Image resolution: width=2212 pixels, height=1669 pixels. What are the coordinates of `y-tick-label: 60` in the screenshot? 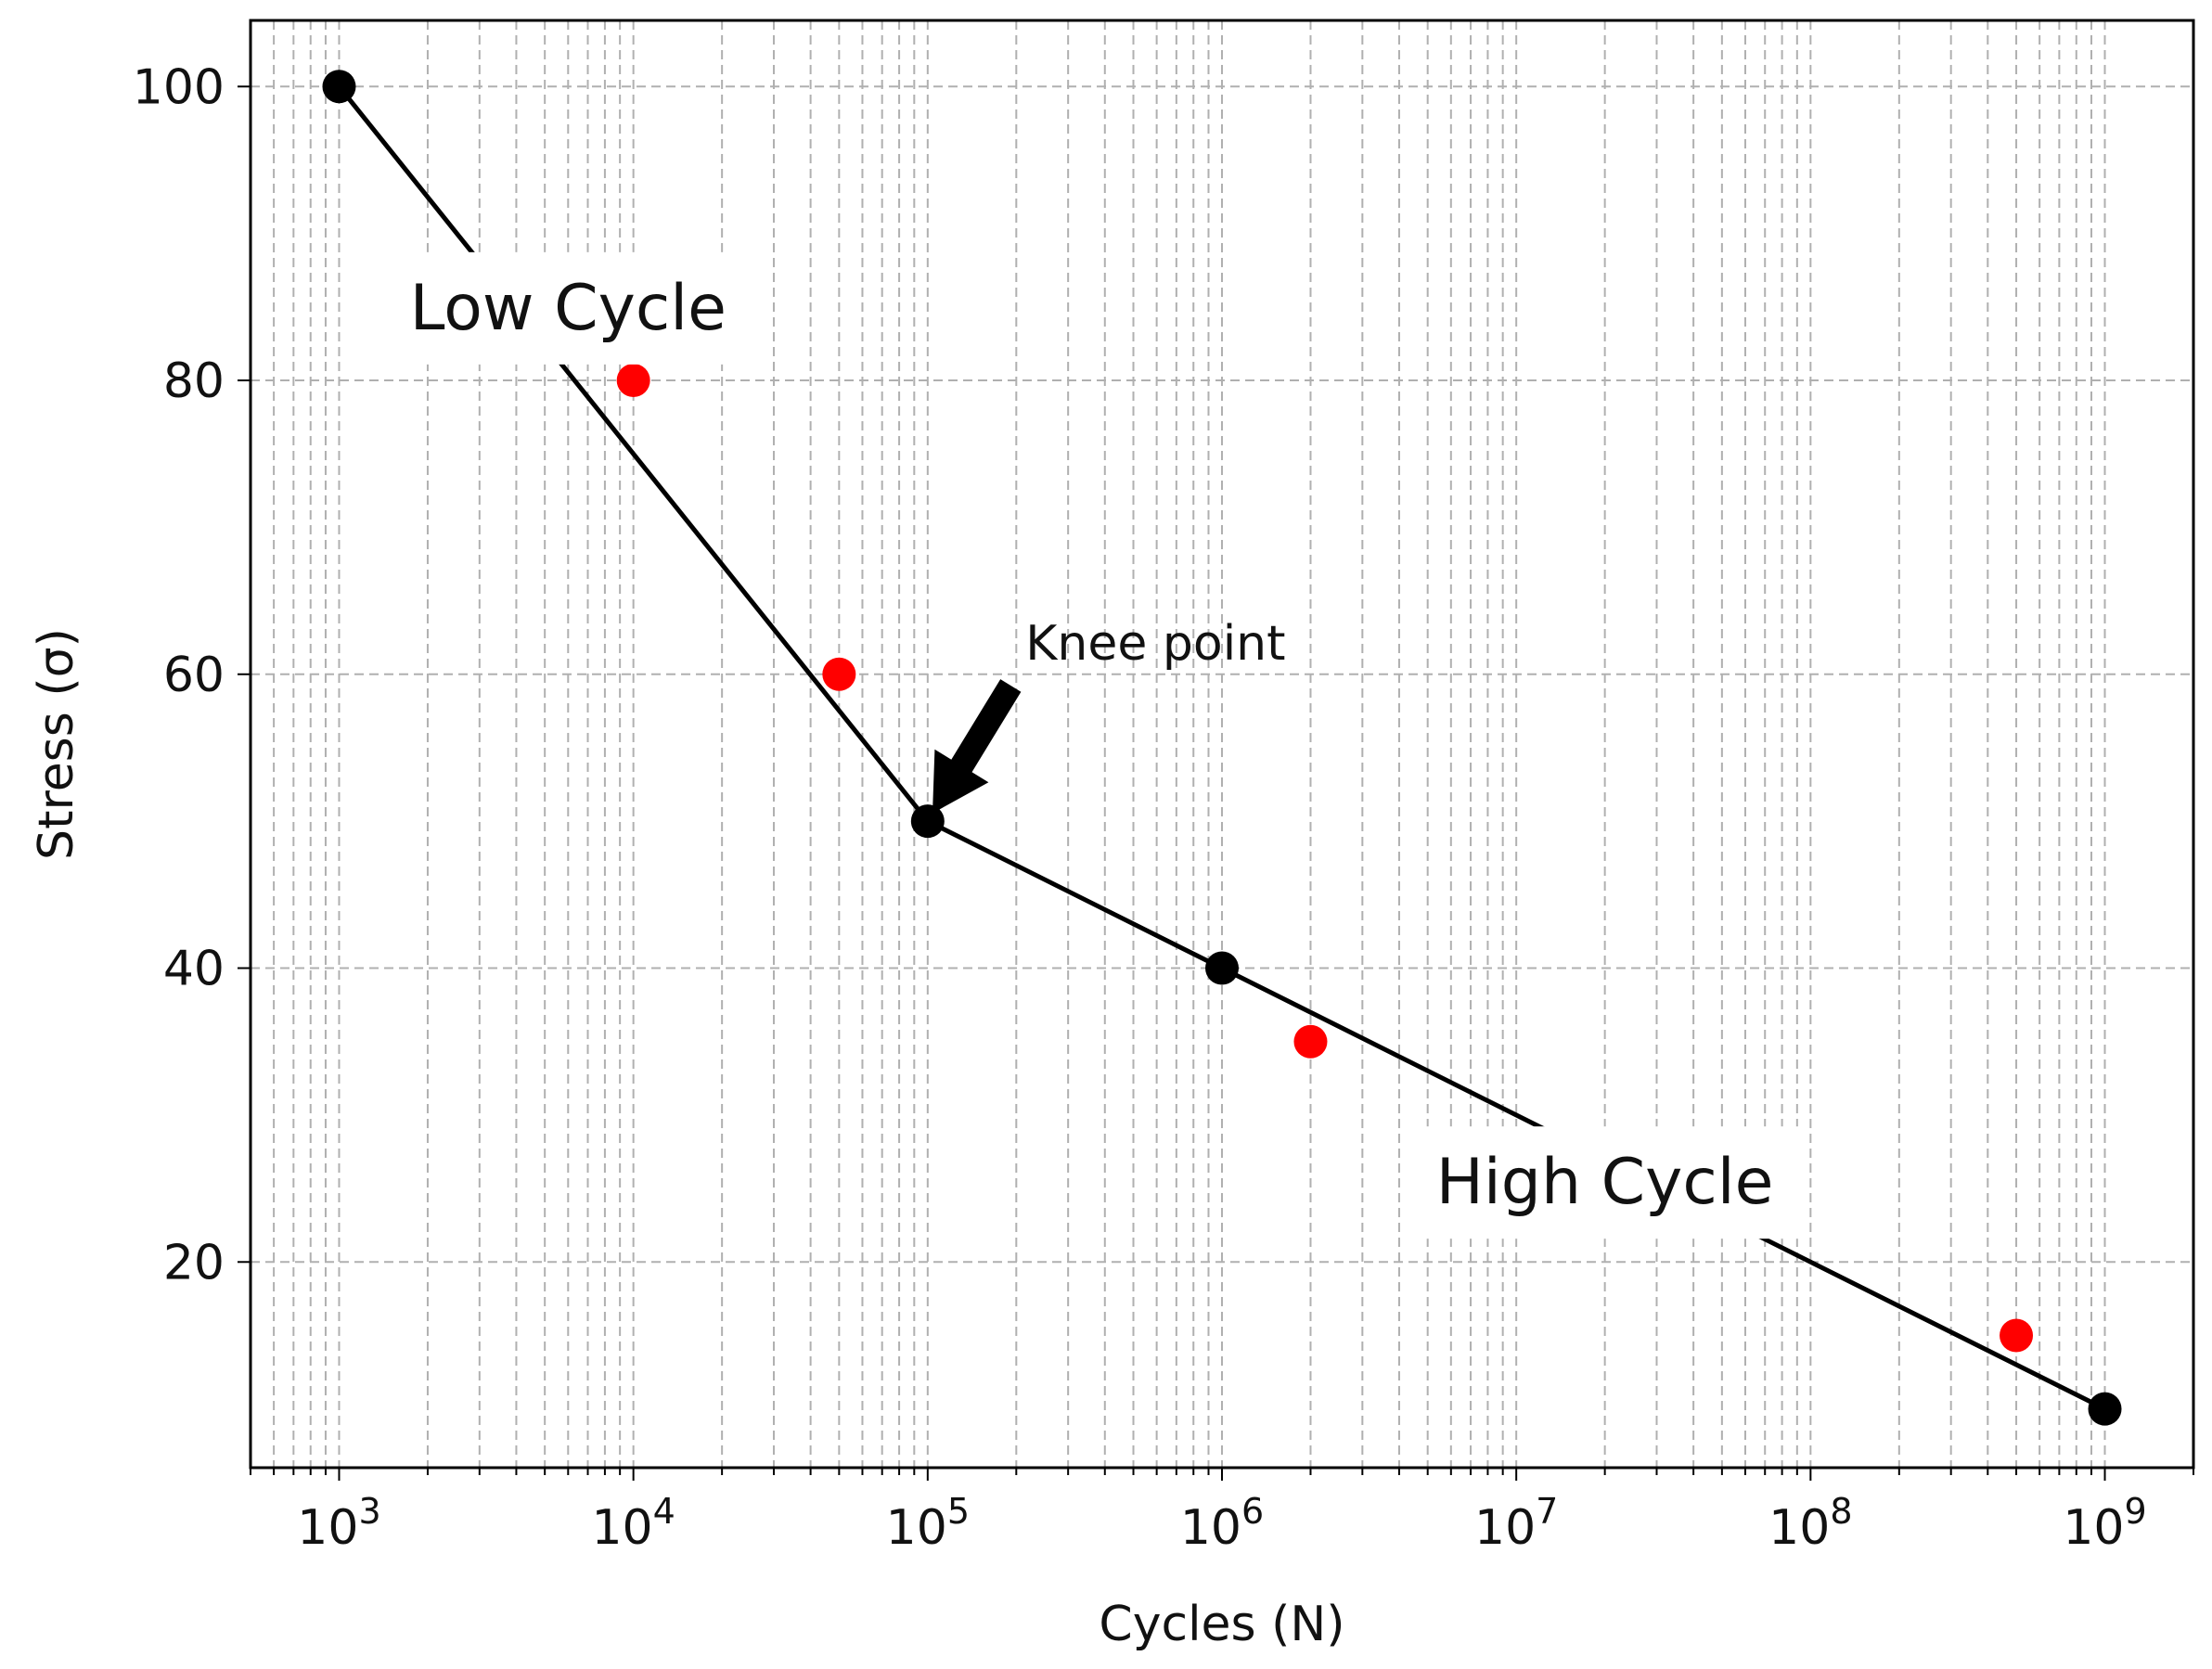 It's located at (194, 675).